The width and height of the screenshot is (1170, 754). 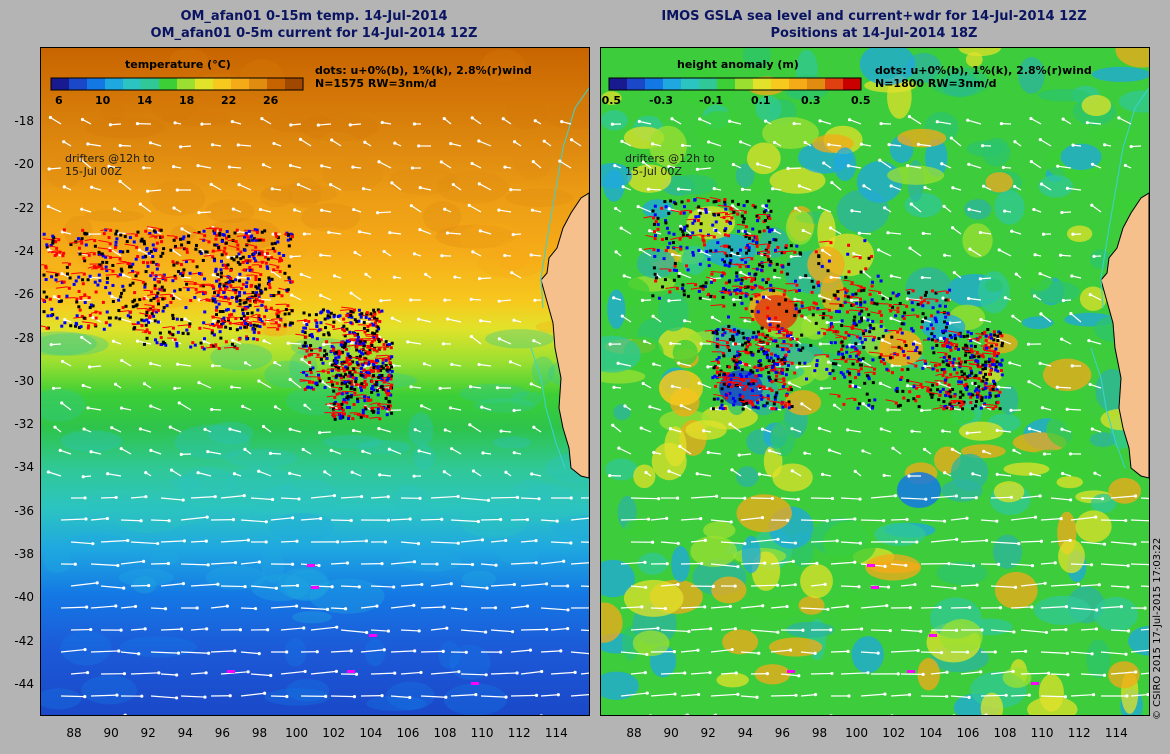 I want to click on left-drifter-note: drifters @12h to 15-Jul 00Z, so click(x=110, y=165).